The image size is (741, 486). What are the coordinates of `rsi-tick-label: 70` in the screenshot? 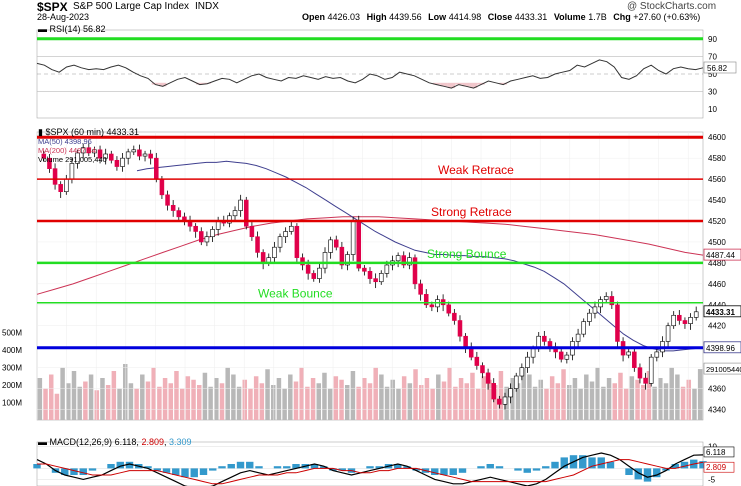 It's located at (712, 56).